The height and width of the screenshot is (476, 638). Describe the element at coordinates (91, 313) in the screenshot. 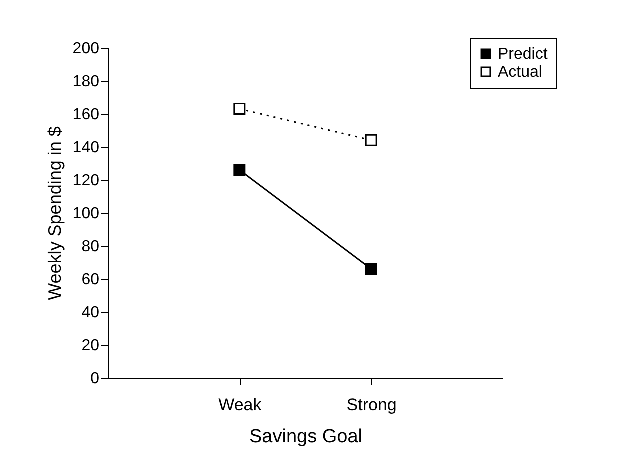

I see `y-tick-label: 40` at that location.